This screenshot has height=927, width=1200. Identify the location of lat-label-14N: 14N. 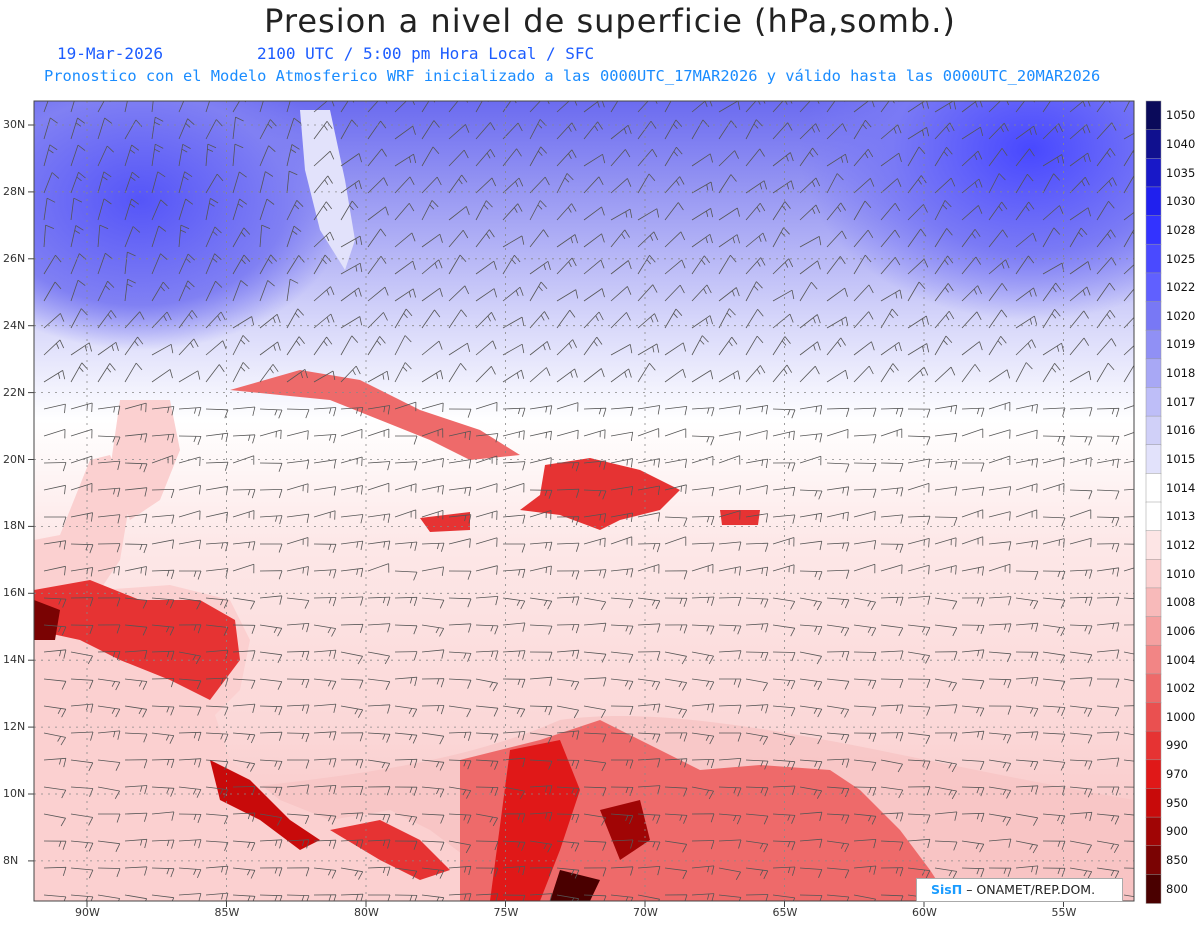
(14, 660).